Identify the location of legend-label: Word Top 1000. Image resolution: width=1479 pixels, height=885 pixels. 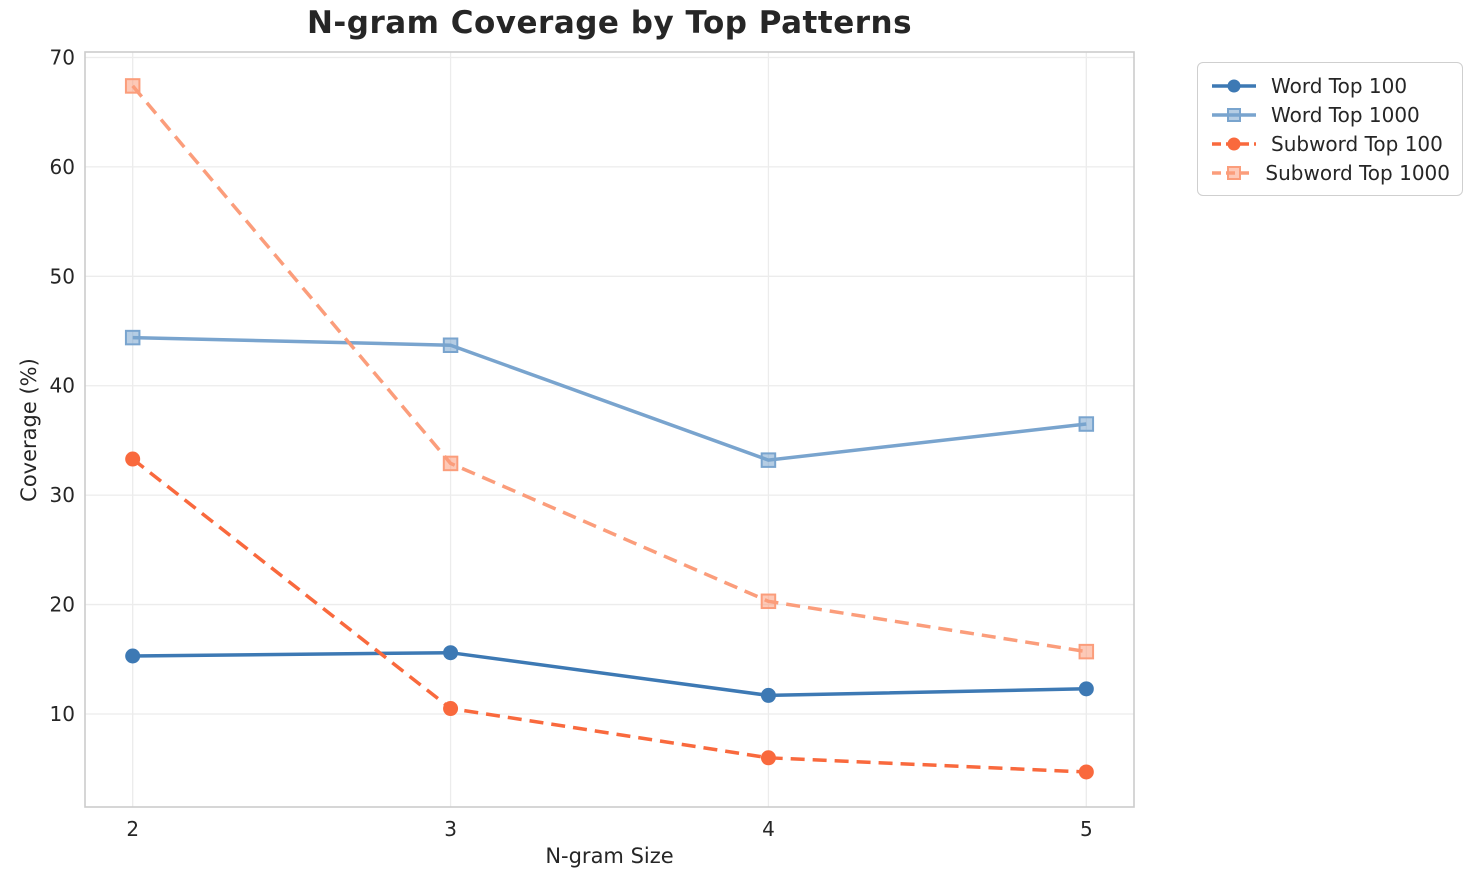
(1345, 114).